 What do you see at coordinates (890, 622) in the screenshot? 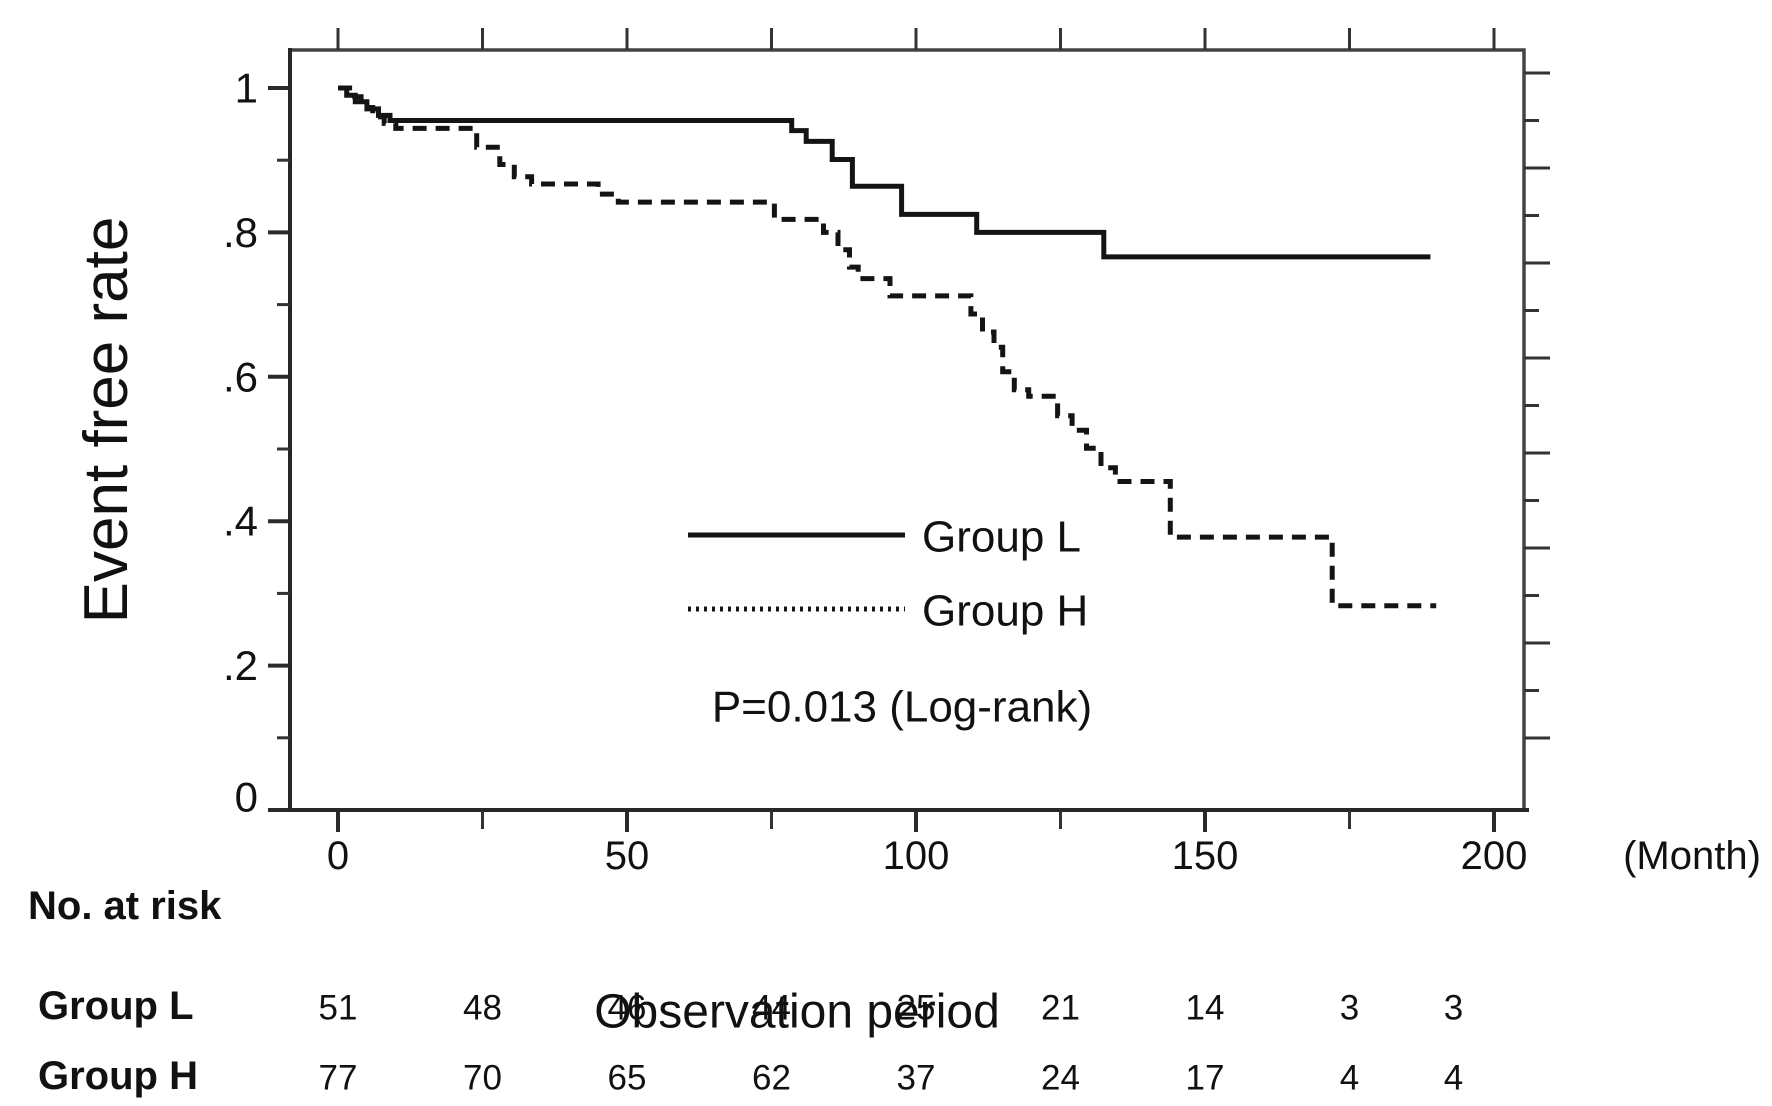
I see `legend: Group L Group H P=0.013 (Log-rank)` at bounding box center [890, 622].